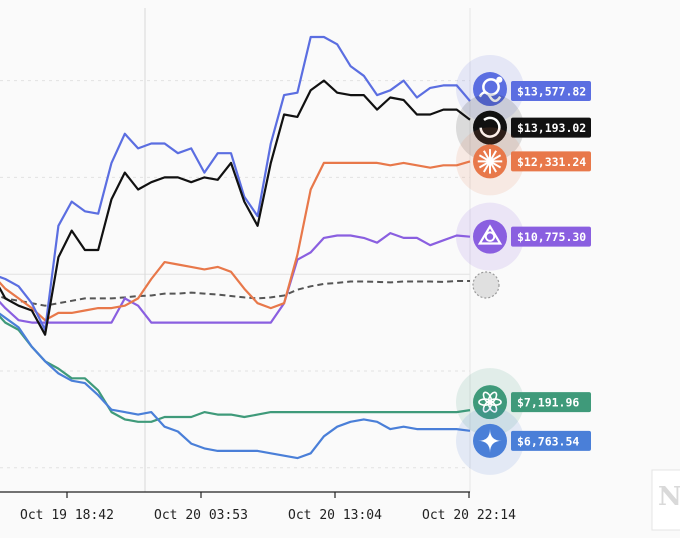 The height and width of the screenshot is (538, 680). Describe the element at coordinates (335, 515) in the screenshot. I see `x-tick-label: Oct 20 13:04` at that location.